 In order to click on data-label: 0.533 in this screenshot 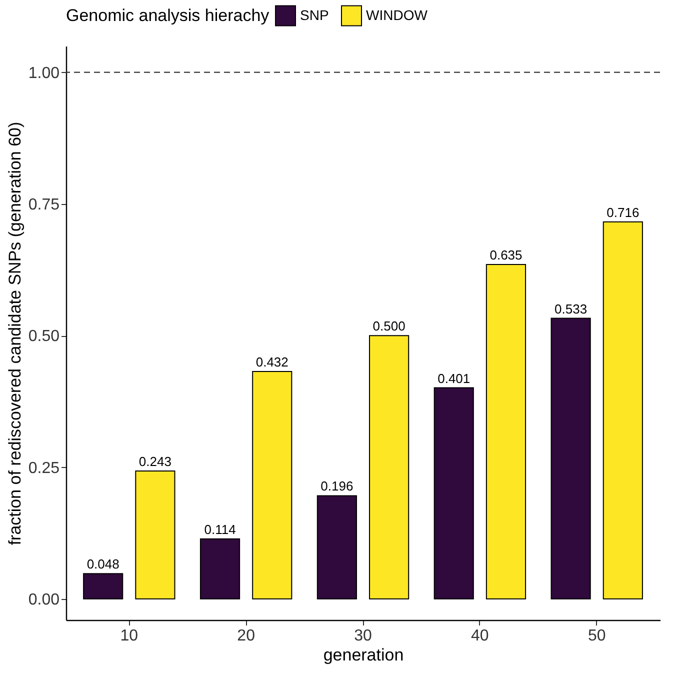, I will do `click(571, 308)`.